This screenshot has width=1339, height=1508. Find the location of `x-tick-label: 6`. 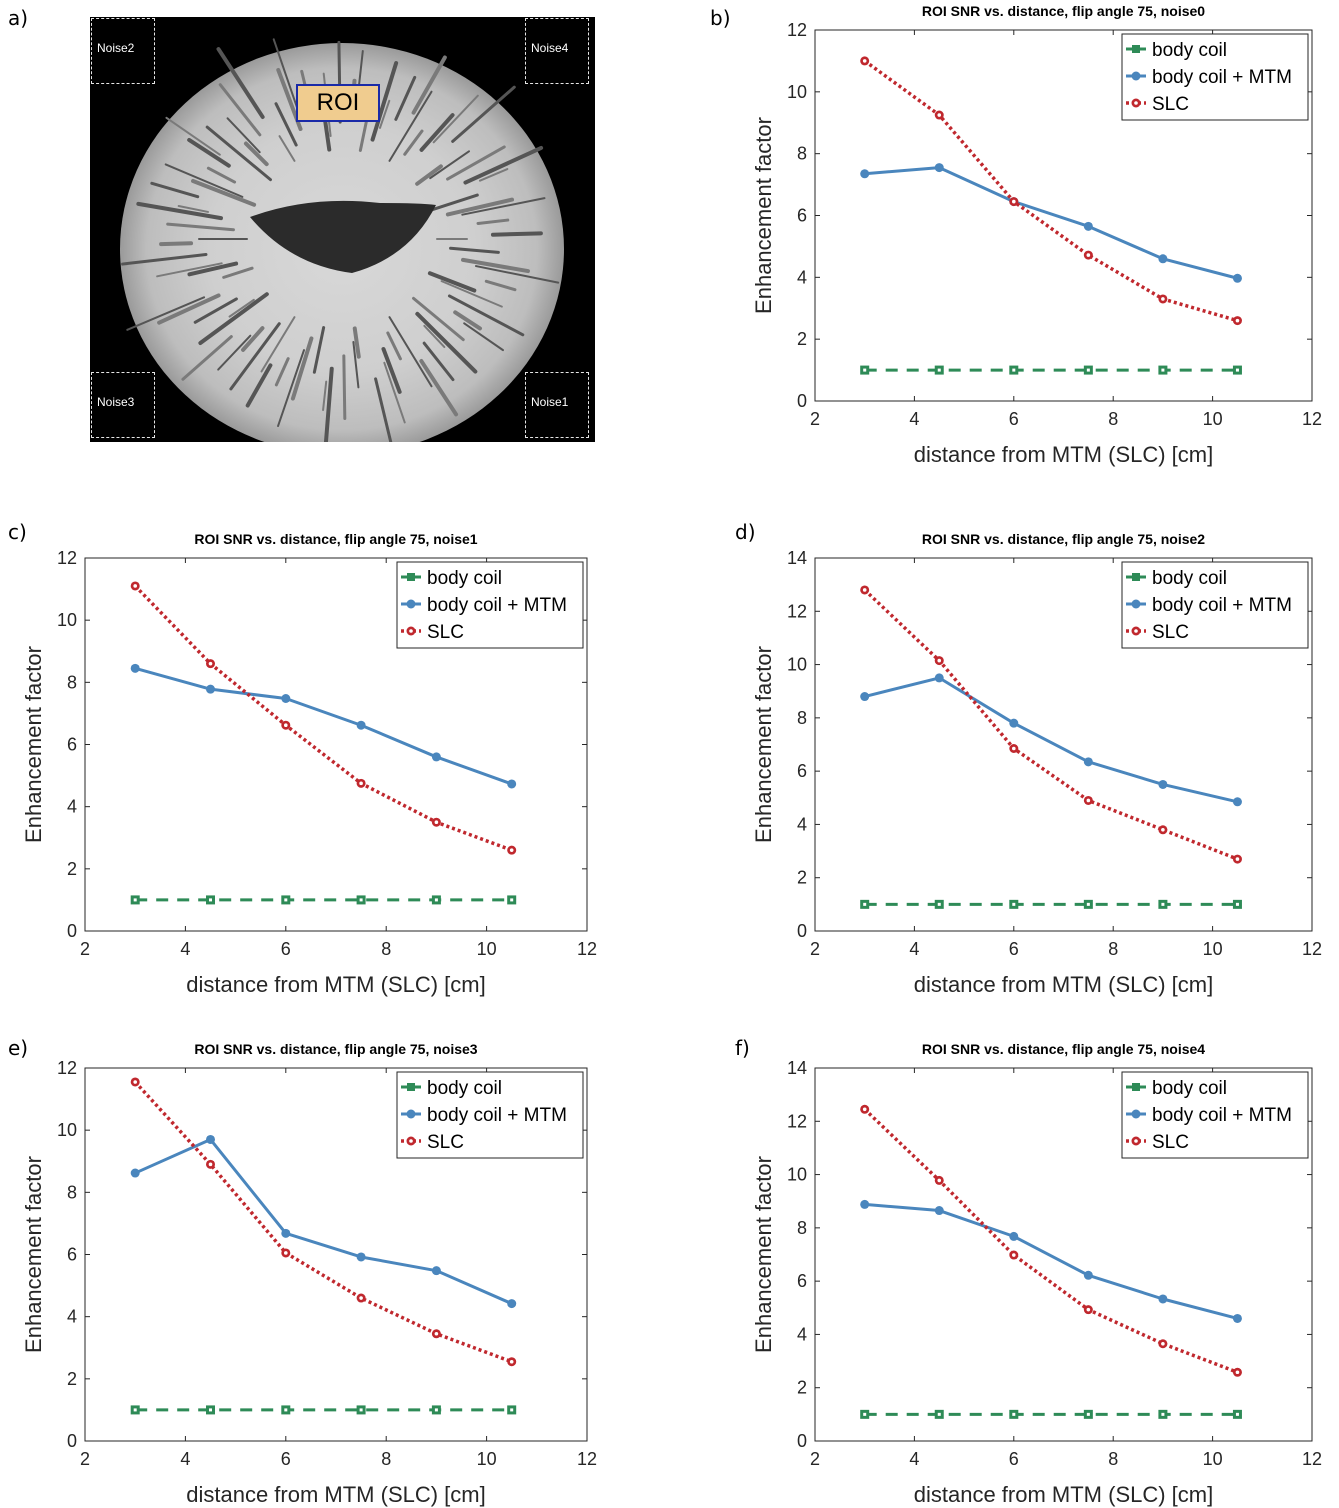

x-tick-label: 6 is located at coordinates (1014, 949).